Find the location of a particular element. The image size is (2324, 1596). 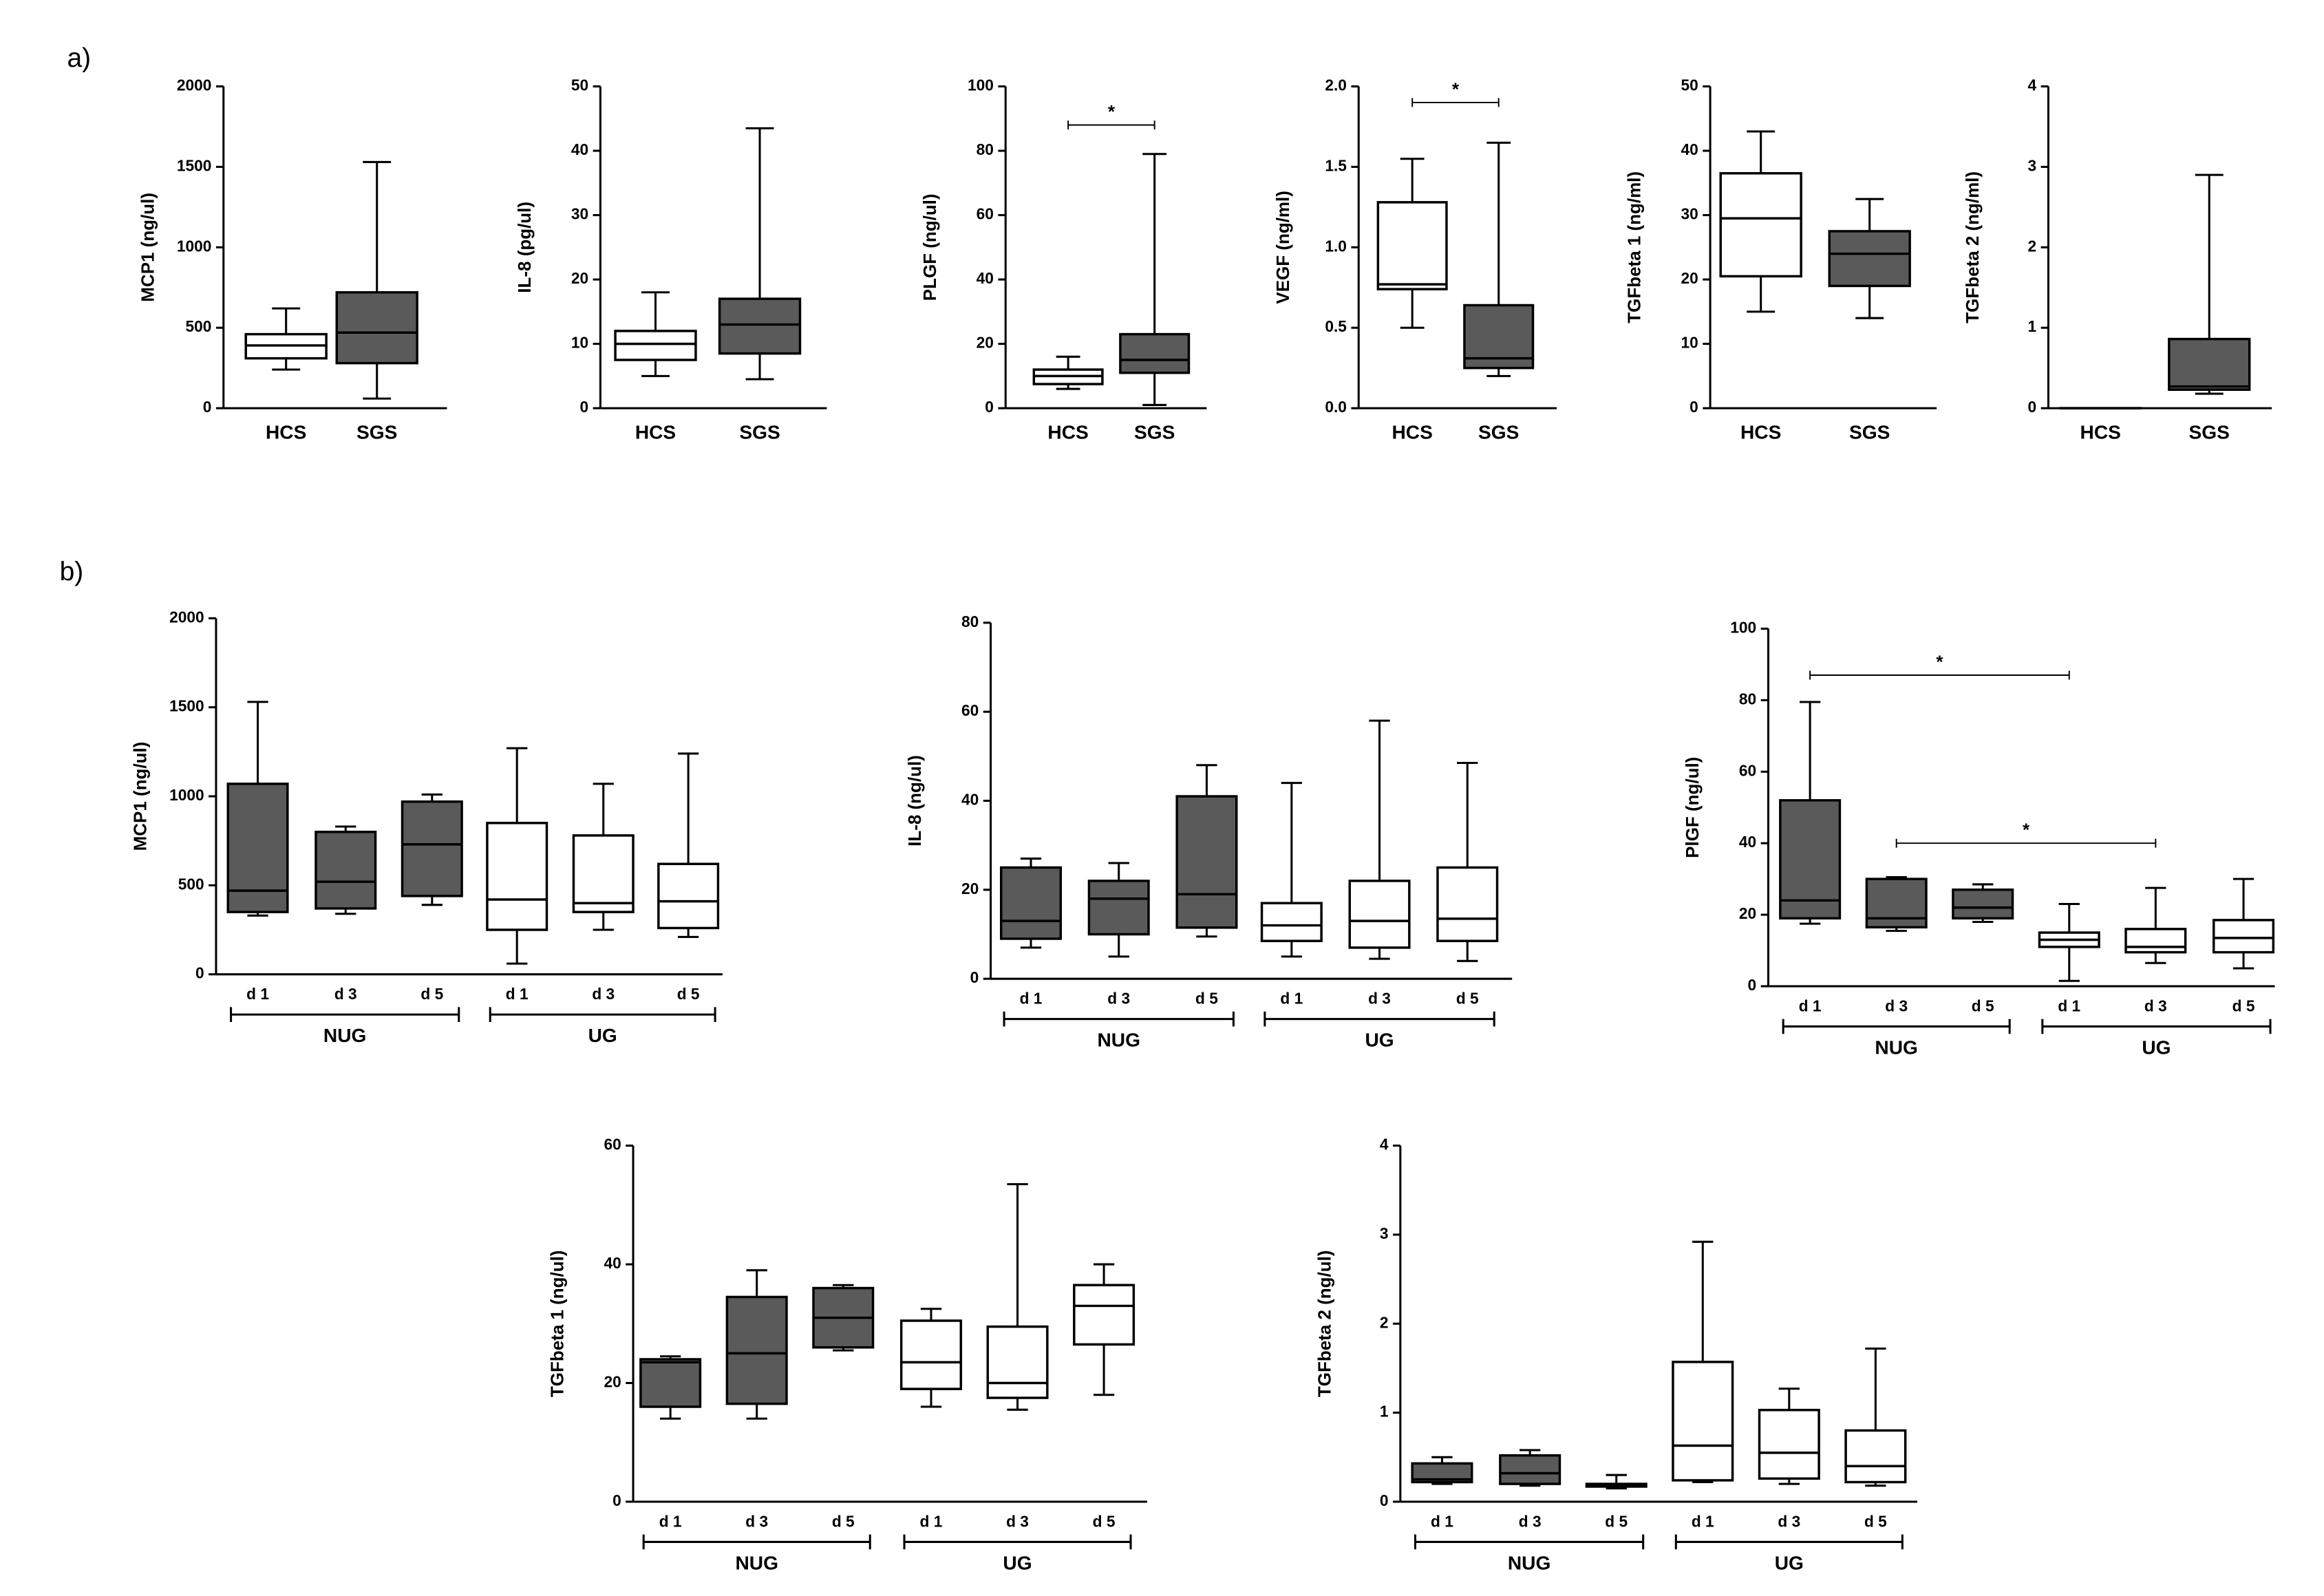

y-tick-label: 10 is located at coordinates (579, 343).